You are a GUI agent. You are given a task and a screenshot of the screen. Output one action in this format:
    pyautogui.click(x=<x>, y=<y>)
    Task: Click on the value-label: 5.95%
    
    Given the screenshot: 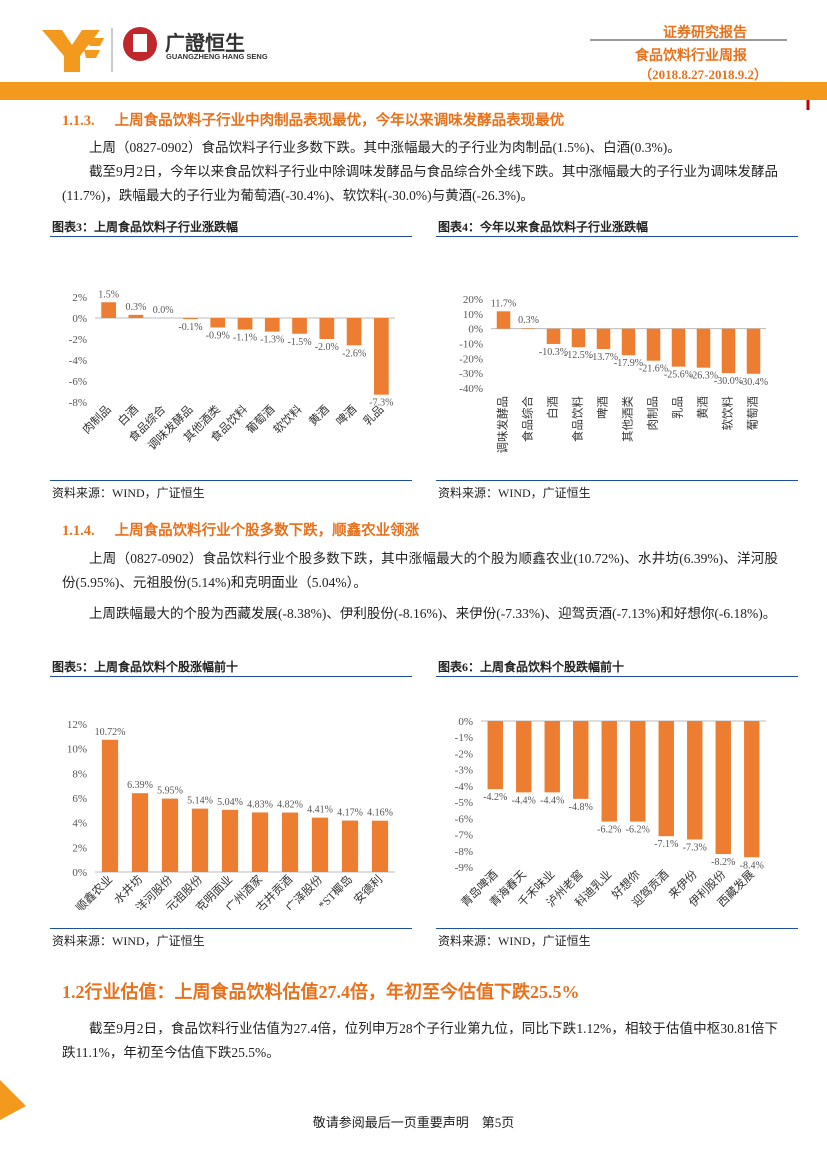 What is the action you would take?
    pyautogui.click(x=170, y=791)
    